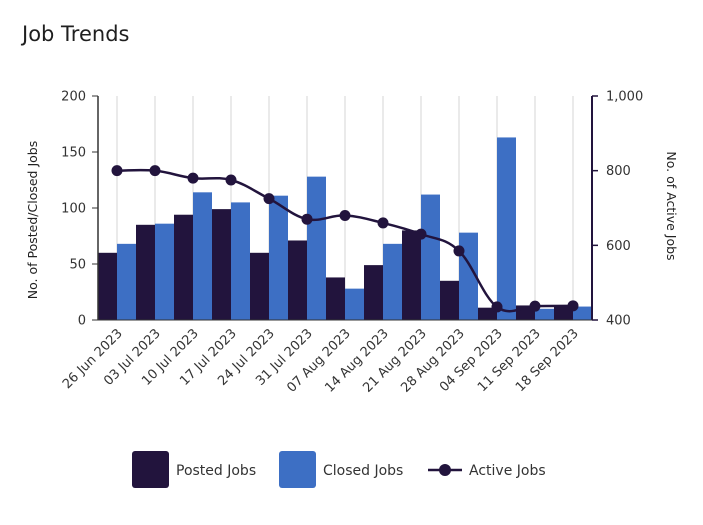 The width and height of the screenshot is (703, 525). What do you see at coordinates (618, 171) in the screenshot?
I see `right-tick-label: 800` at bounding box center [618, 171].